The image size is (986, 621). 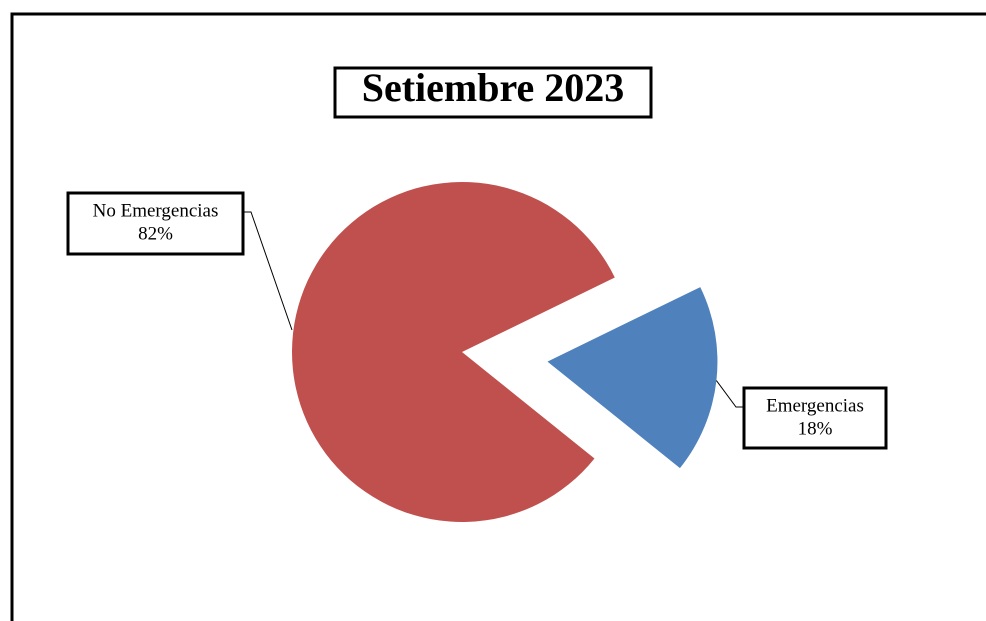 I want to click on chart-title: Setiembre 2023, so click(x=493, y=87).